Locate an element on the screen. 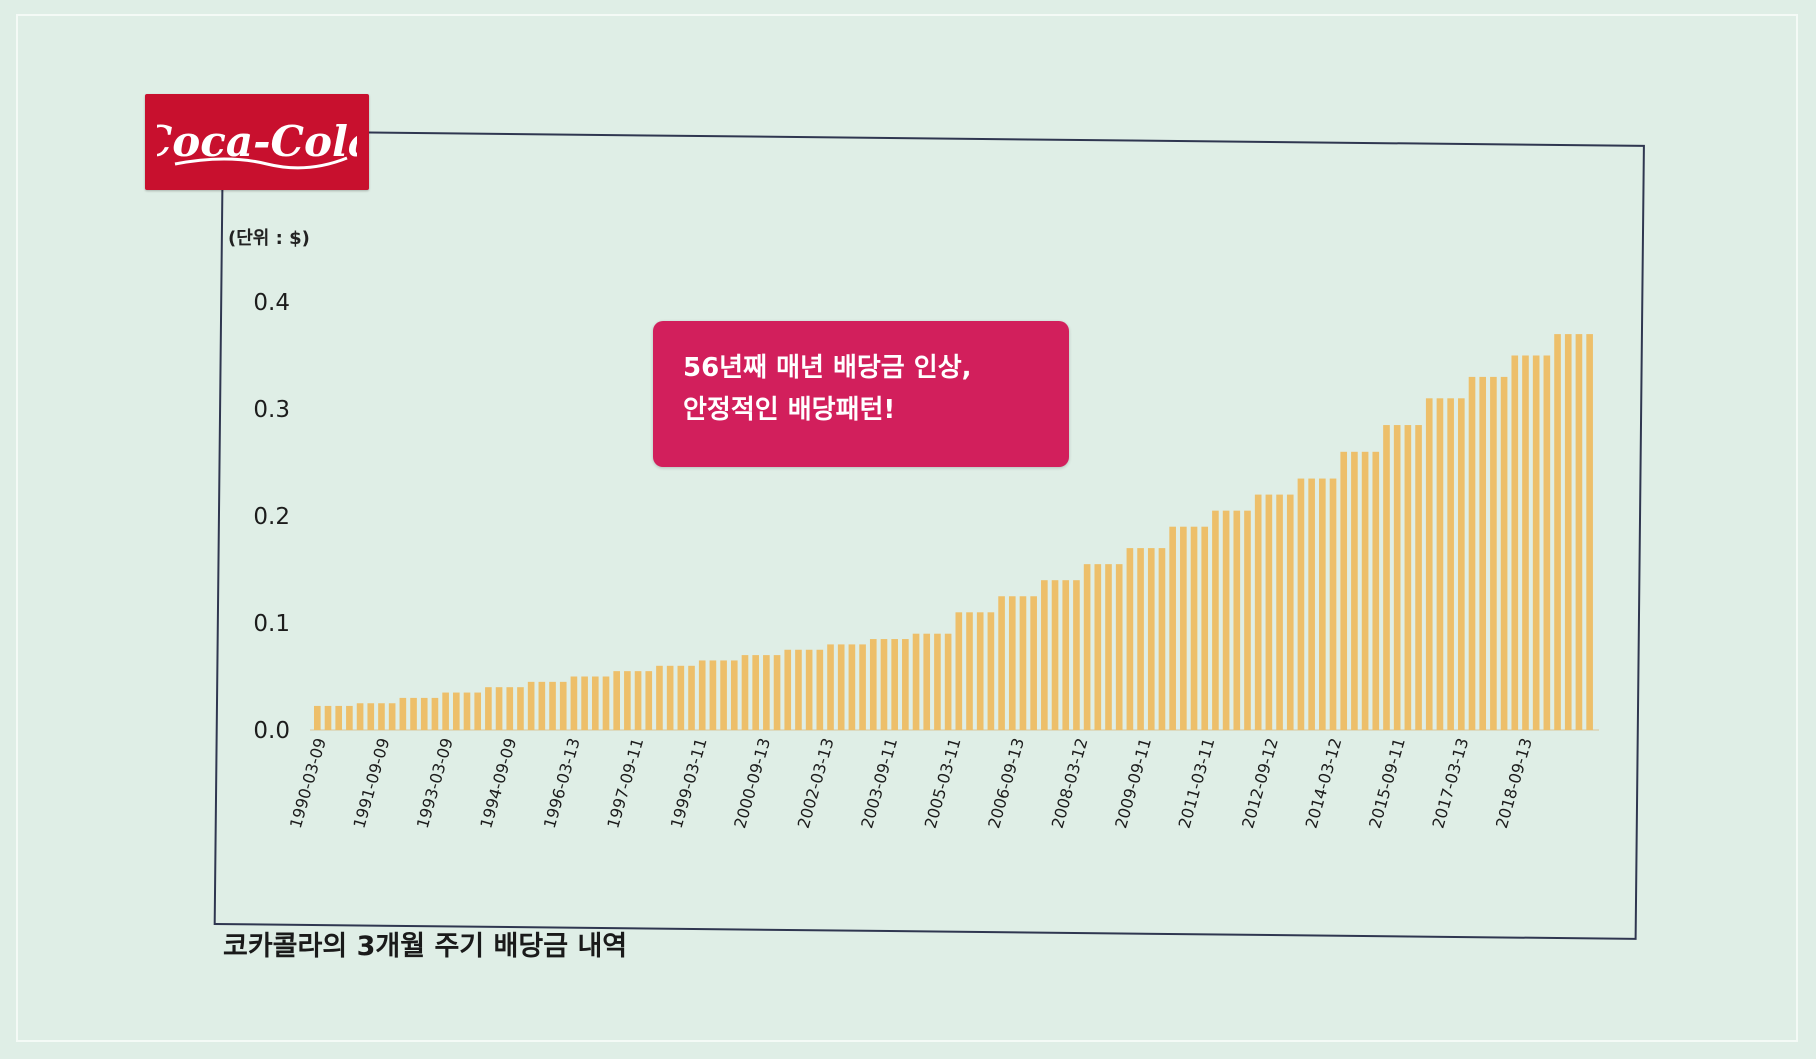 The width and height of the screenshot is (1816, 1059). y-tick-label: 0.4 is located at coordinates (271, 303).